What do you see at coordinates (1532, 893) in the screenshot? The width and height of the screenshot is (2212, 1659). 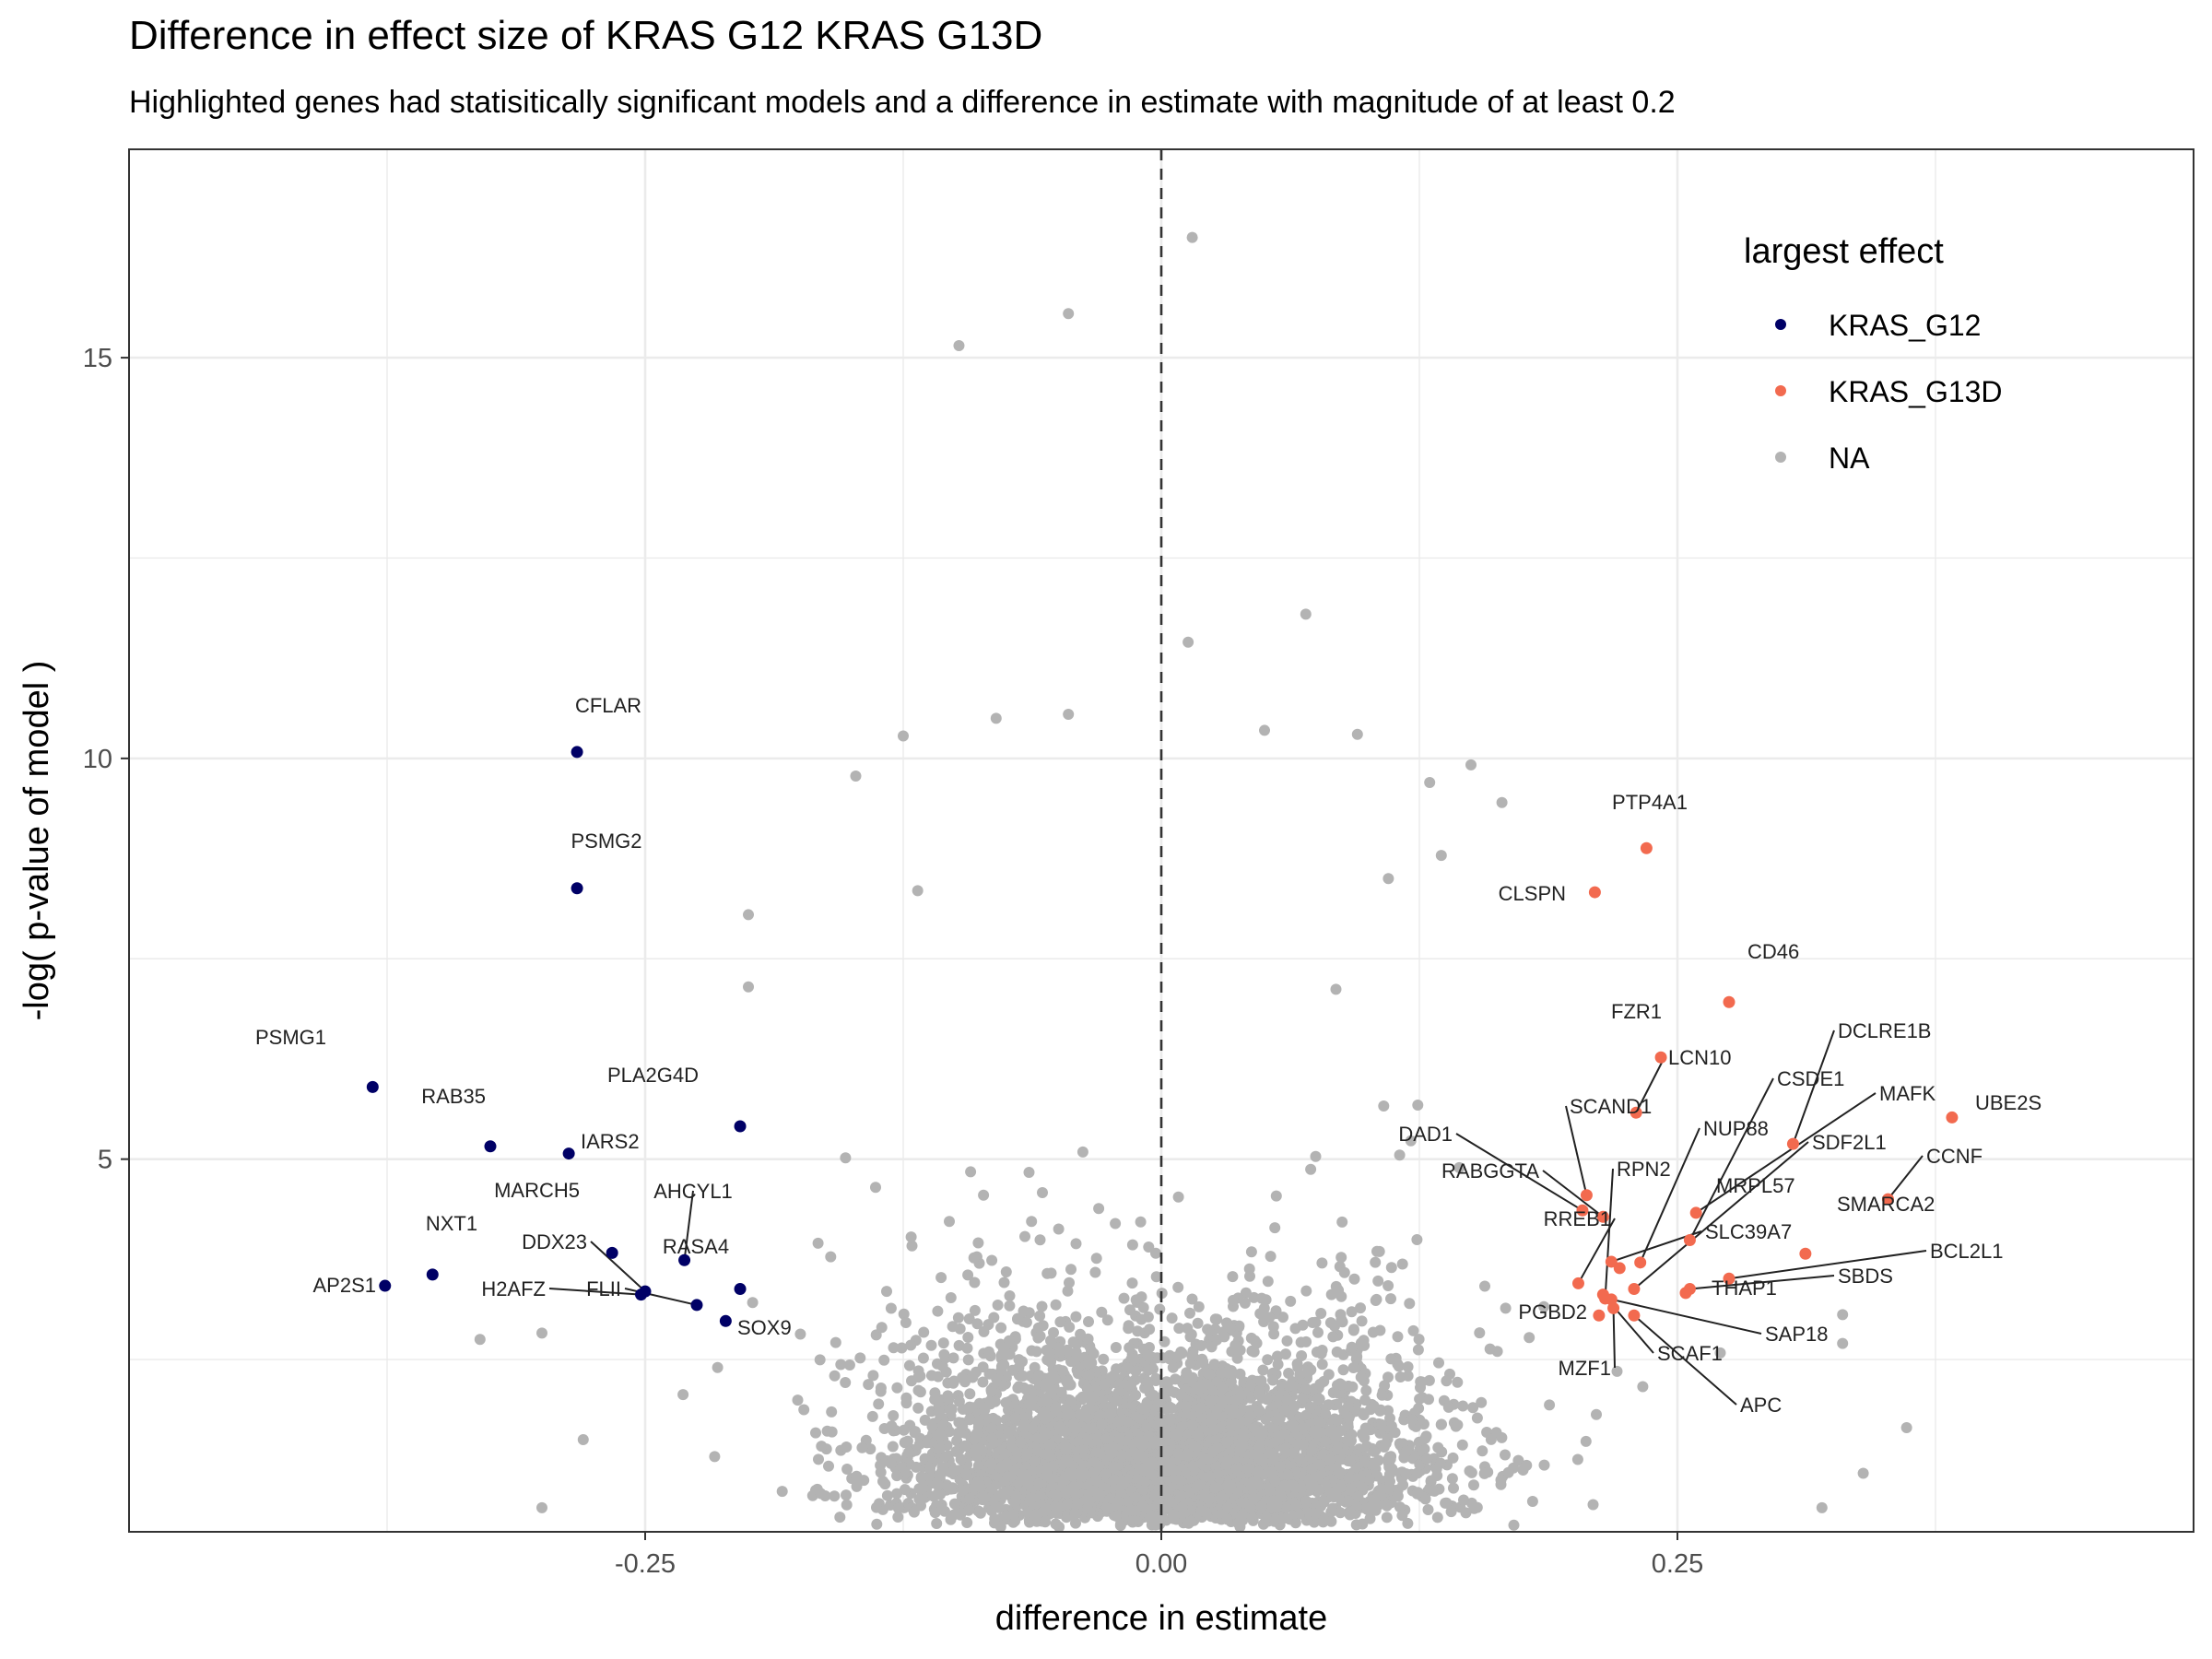 I see `label-clspn: CLSPN` at bounding box center [1532, 893].